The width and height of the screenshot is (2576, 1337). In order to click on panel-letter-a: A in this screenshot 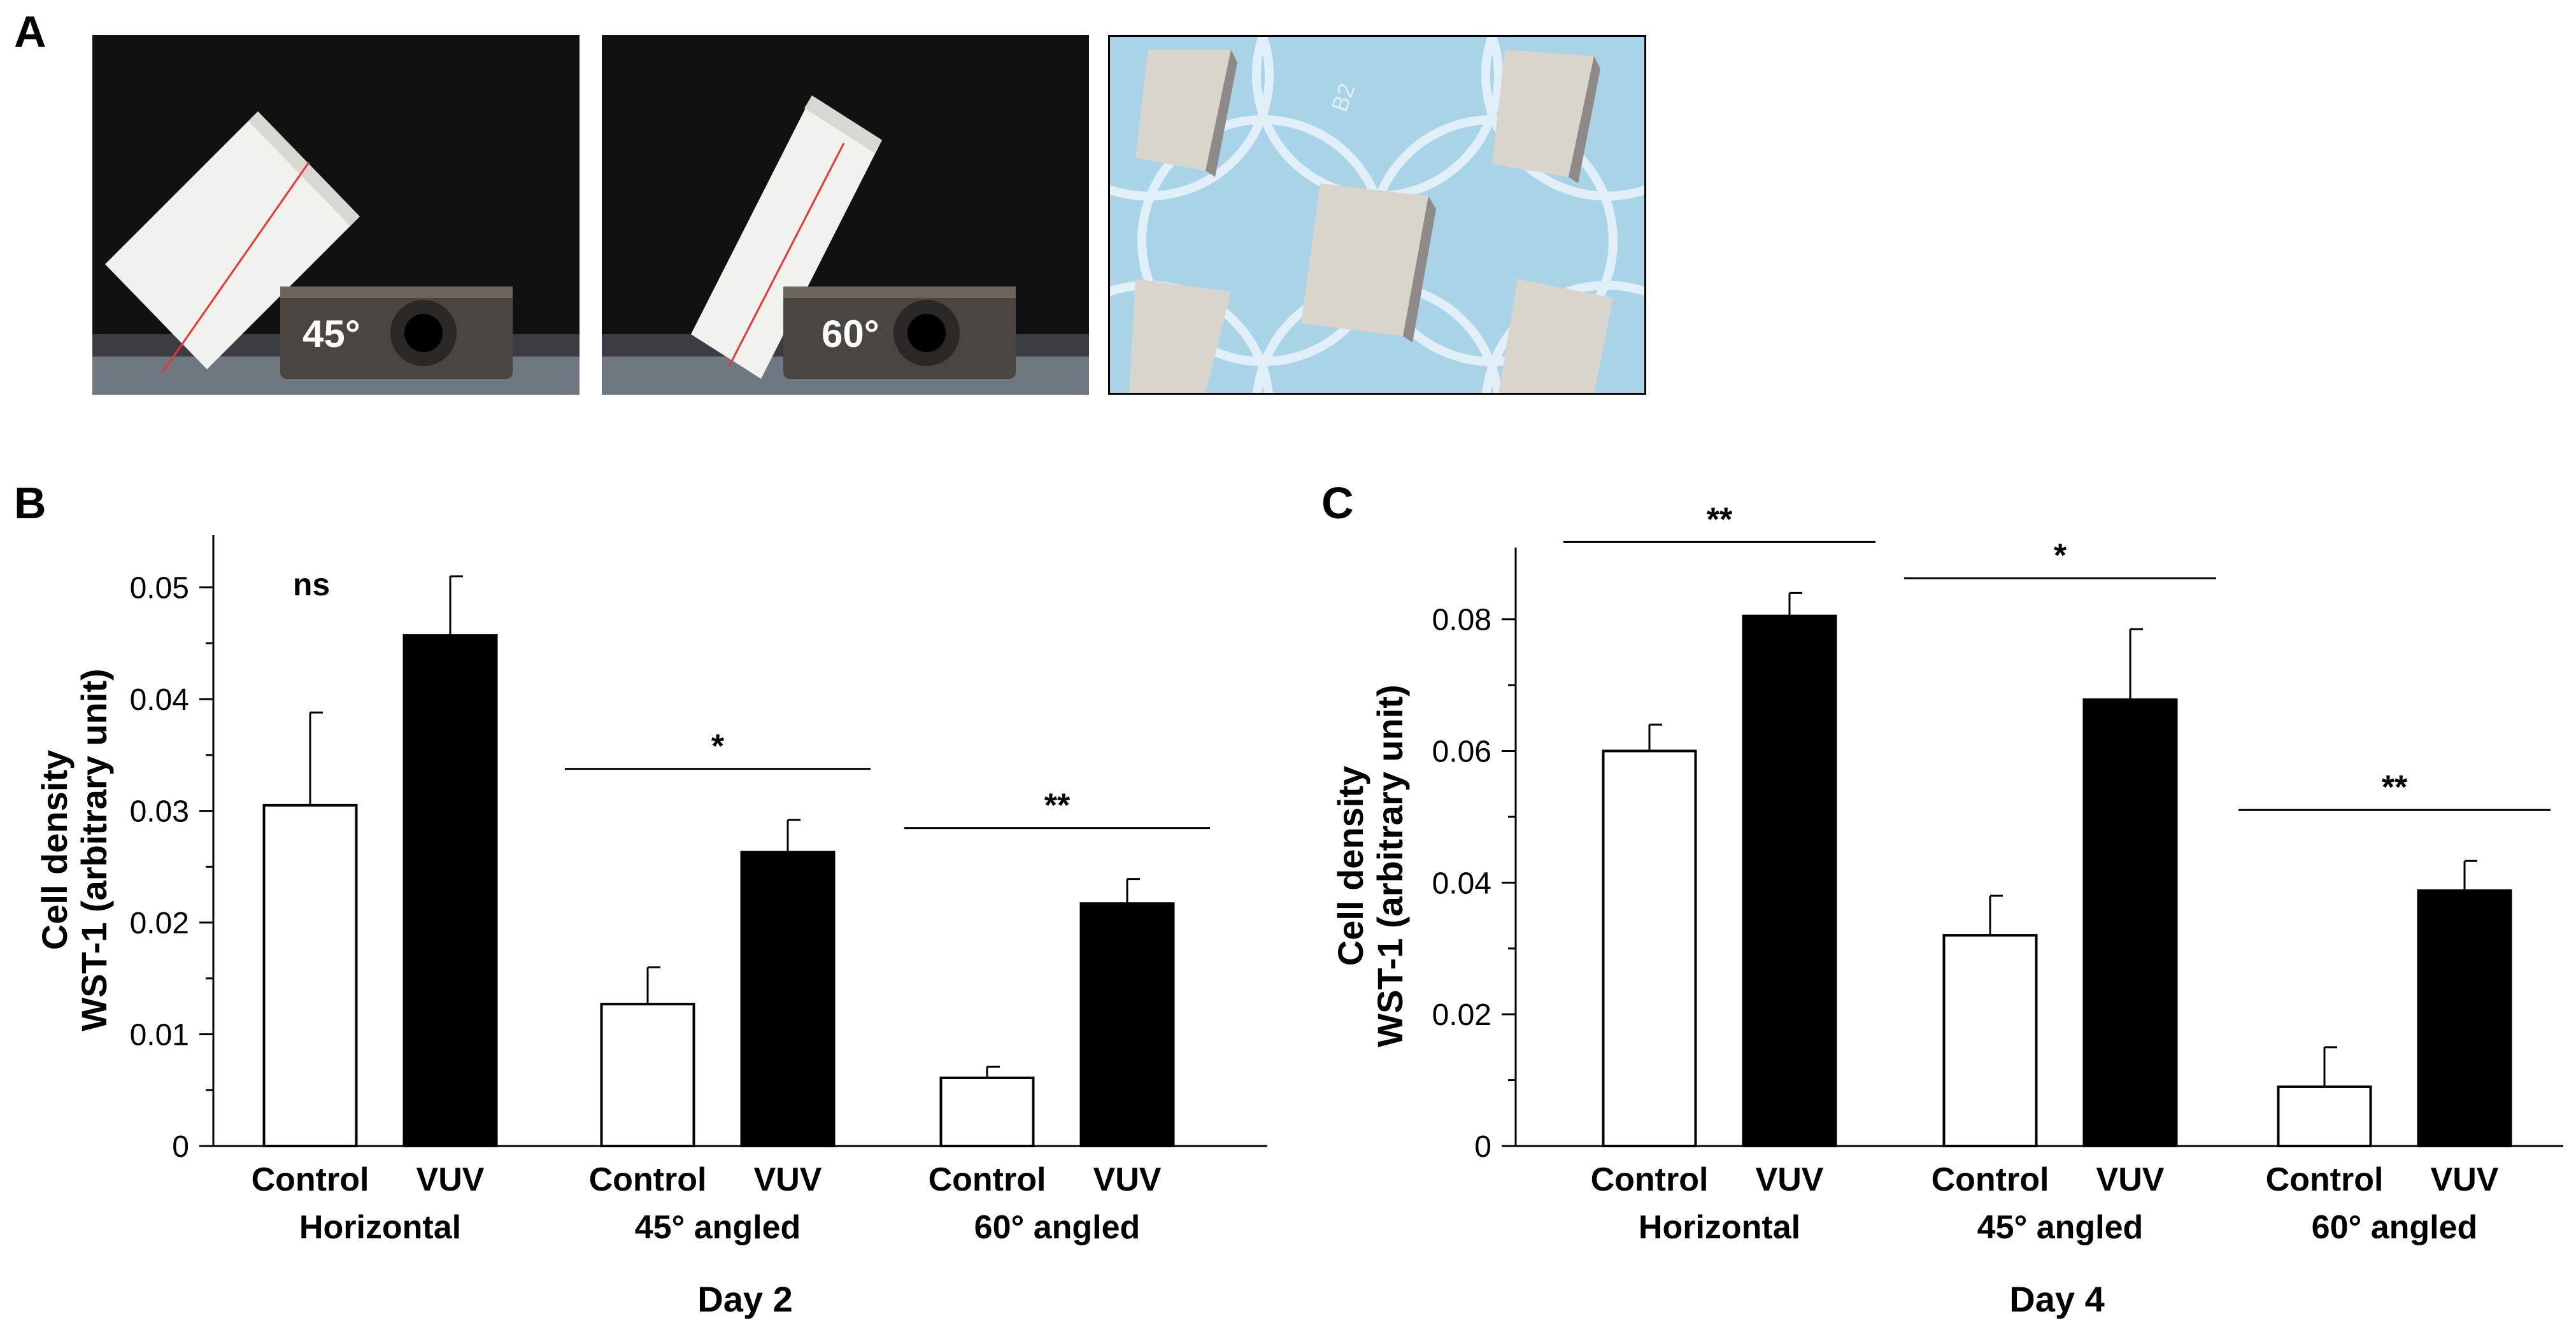, I will do `click(30, 32)`.